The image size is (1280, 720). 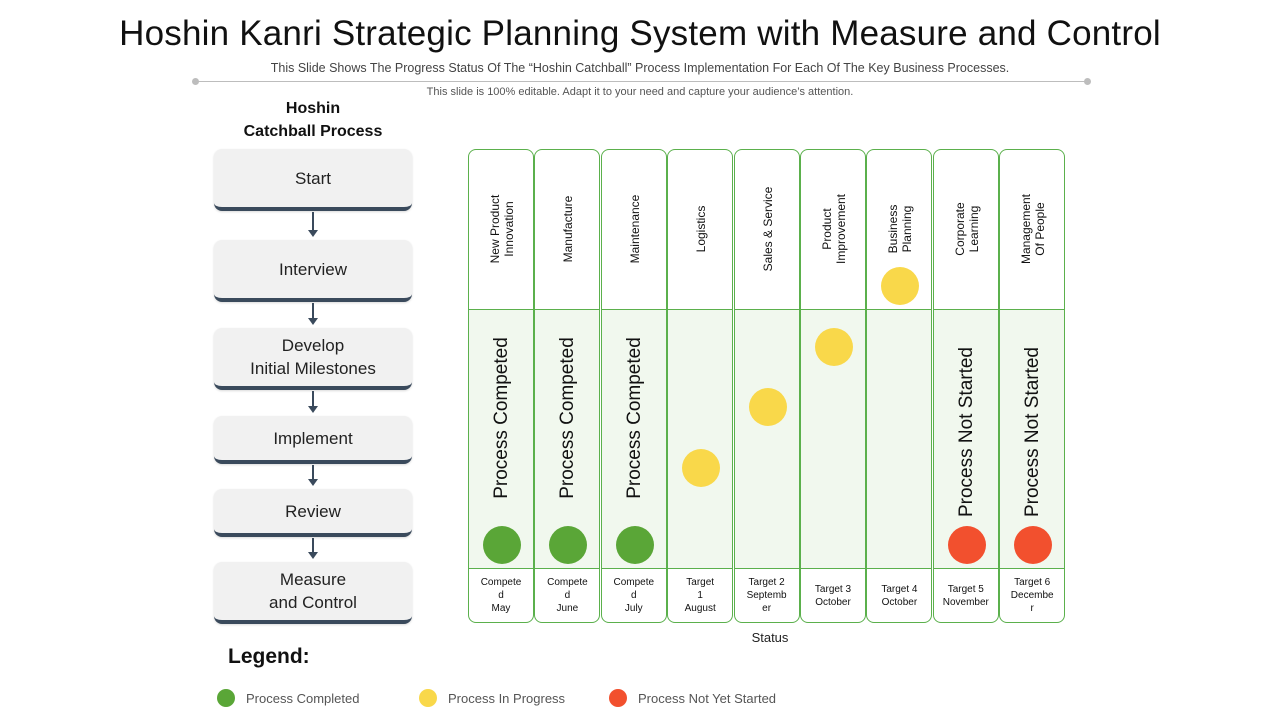 I want to click on step-label-line1: Measure, so click(x=313, y=579).